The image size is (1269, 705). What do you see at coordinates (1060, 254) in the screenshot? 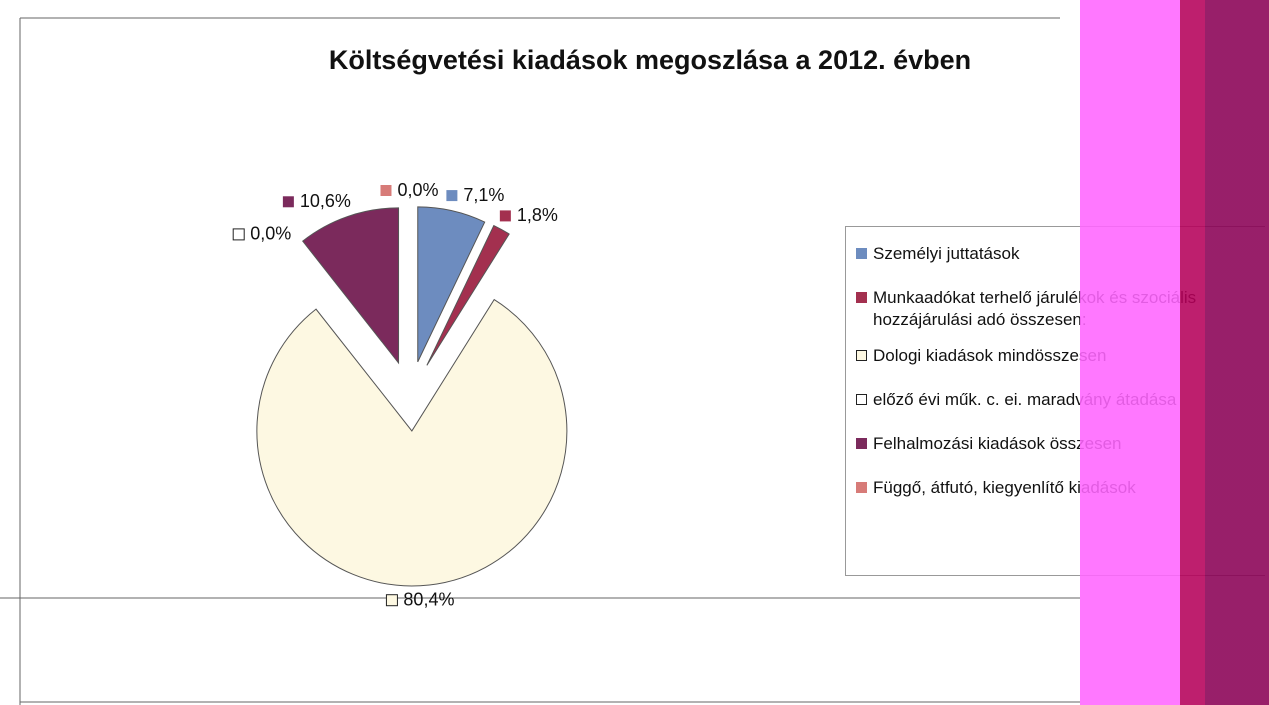
I see `legend-item: Személyi juttatások` at bounding box center [1060, 254].